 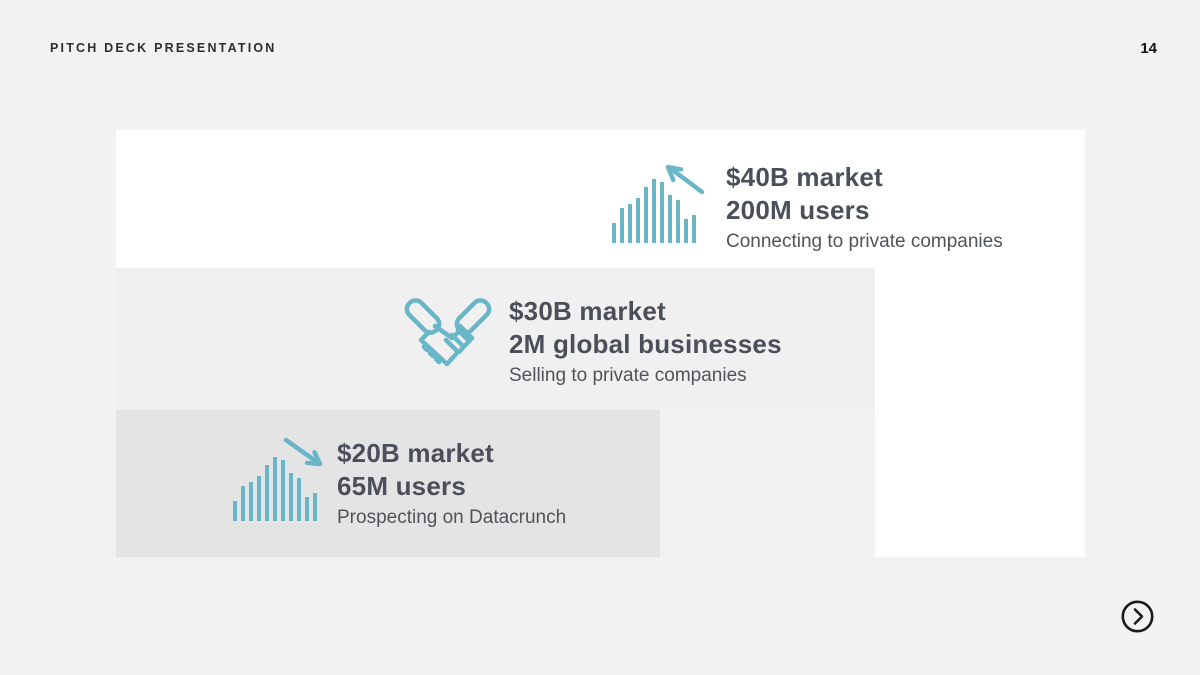 What do you see at coordinates (163, 48) in the screenshot?
I see `presentation-title: PITCH DECK PRESENTATION` at bounding box center [163, 48].